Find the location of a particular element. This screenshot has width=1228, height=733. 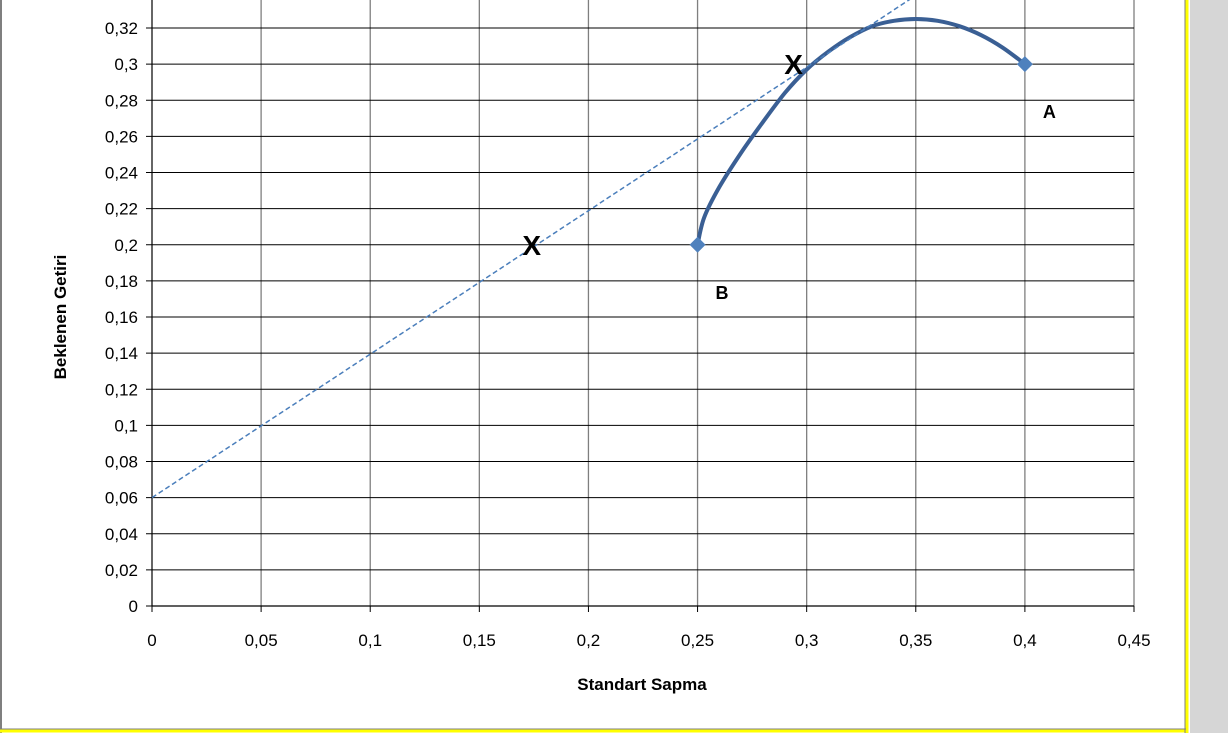

y-axis-title: Beklenen Getiri is located at coordinates (60, 317).